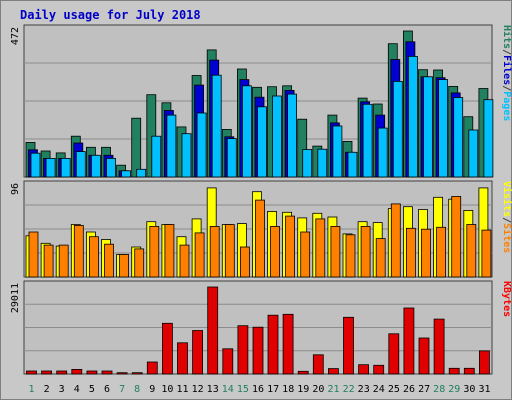 The width and height of the screenshot is (512, 400). Describe the element at coordinates (409, 389) in the screenshot. I see `x-tick-label-26: 26` at that location.